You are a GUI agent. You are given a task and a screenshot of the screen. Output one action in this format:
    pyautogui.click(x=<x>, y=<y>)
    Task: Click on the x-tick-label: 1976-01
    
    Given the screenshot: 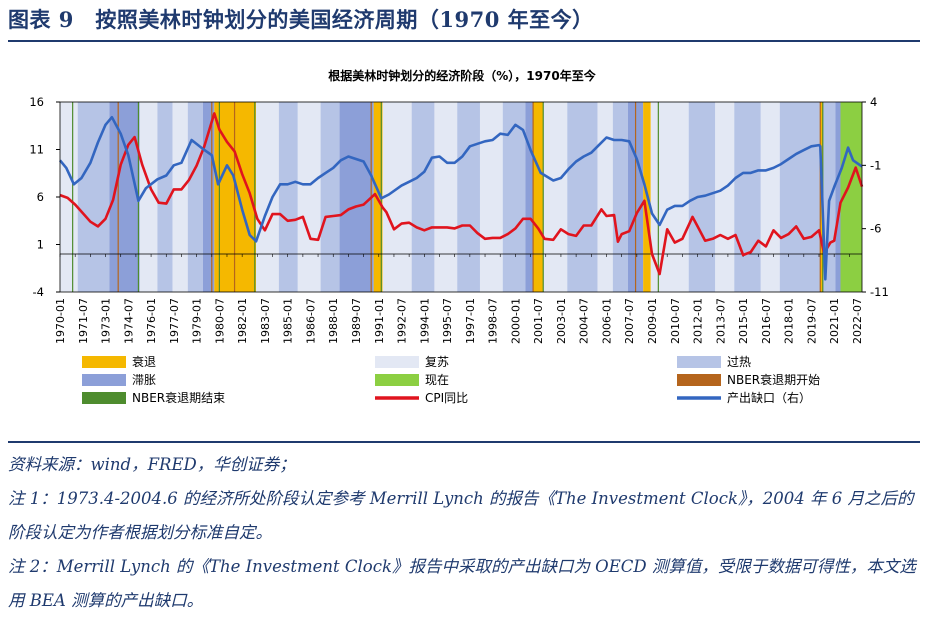 What is the action you would take?
    pyautogui.click(x=151, y=321)
    